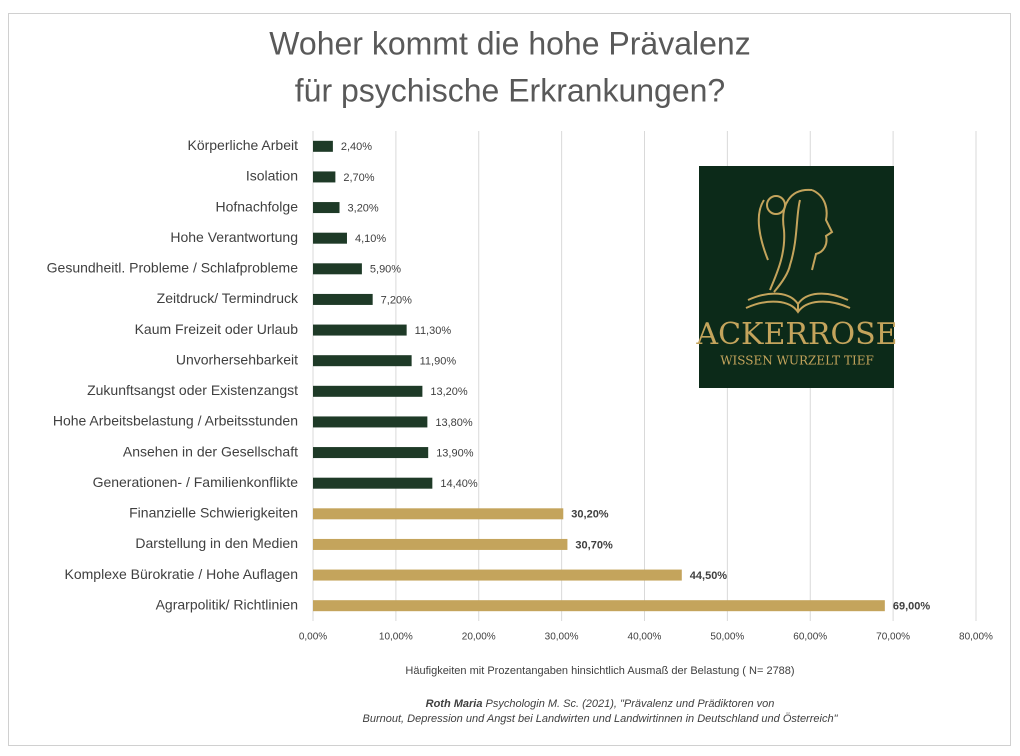 The height and width of the screenshot is (756, 1020). I want to click on data-label: 13,90%, so click(455, 453).